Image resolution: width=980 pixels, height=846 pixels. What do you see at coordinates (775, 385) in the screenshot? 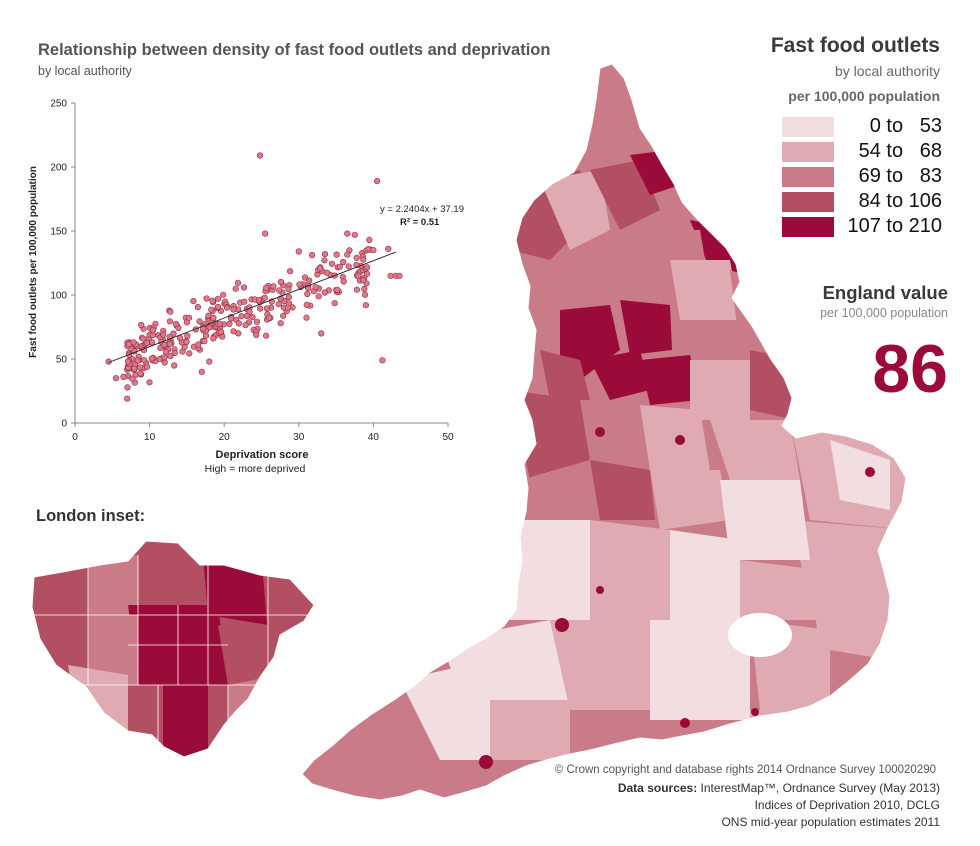
I see `region-lincolnshire-east` at bounding box center [775, 385].